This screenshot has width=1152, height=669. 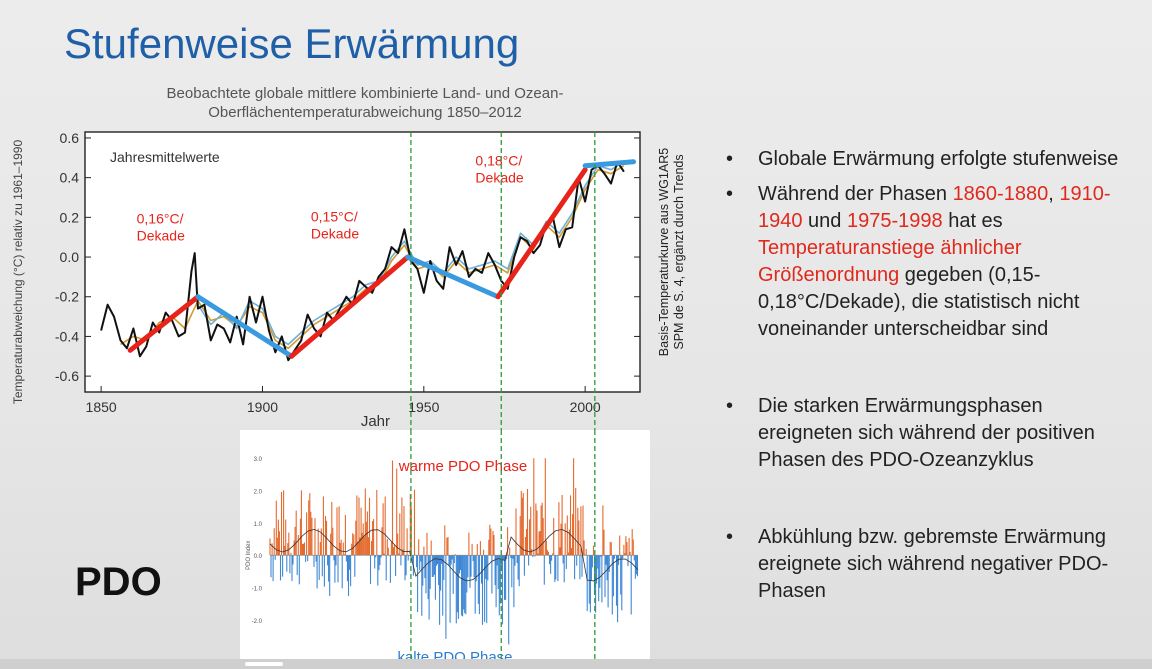 I want to click on y-tick-label: -0.2, so click(x=67, y=297).